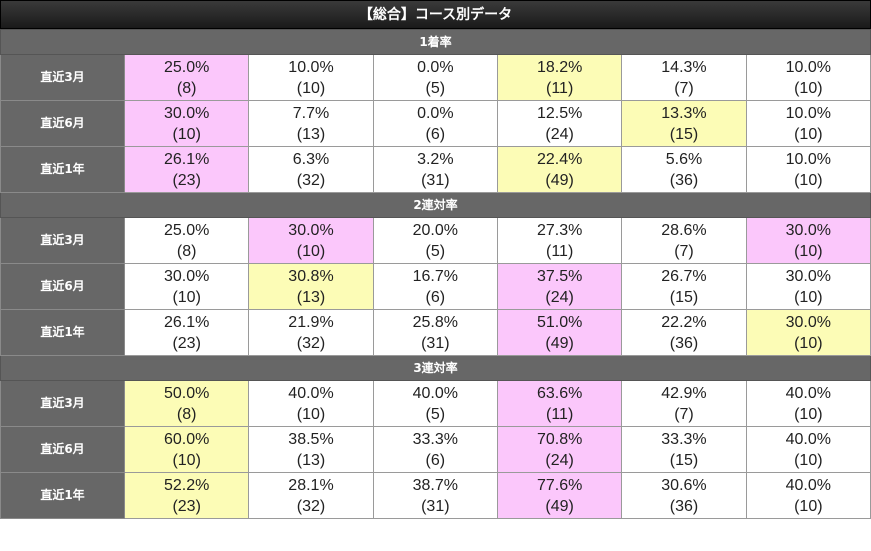 The width and height of the screenshot is (871, 551). I want to click on rate-value: 25.8%, so click(435, 322).